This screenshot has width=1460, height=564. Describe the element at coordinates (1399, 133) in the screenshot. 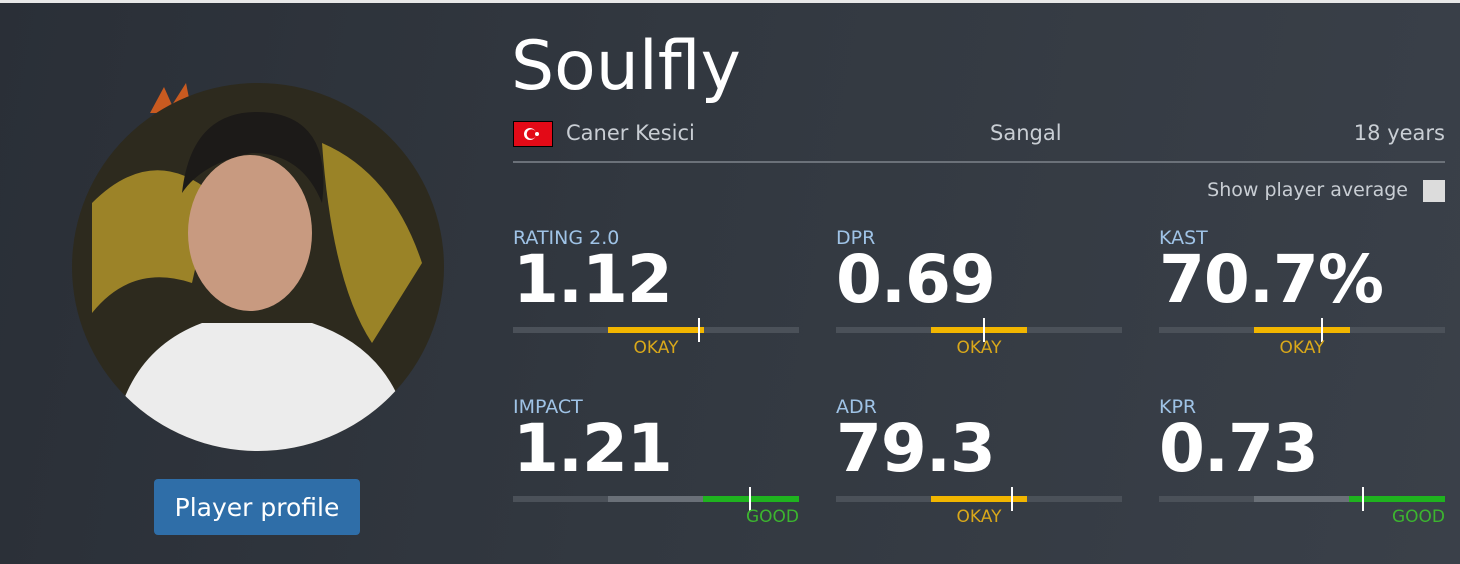

I see `player-age: 18 years` at that location.